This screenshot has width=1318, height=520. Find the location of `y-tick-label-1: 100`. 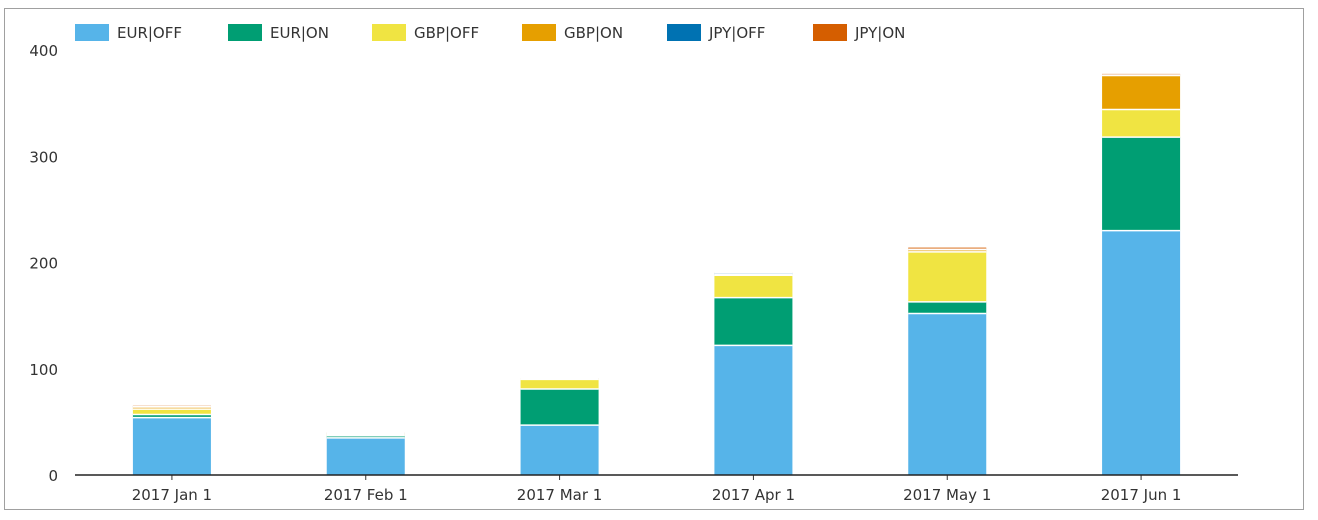

y-tick-label-1: 100 is located at coordinates (43, 370).